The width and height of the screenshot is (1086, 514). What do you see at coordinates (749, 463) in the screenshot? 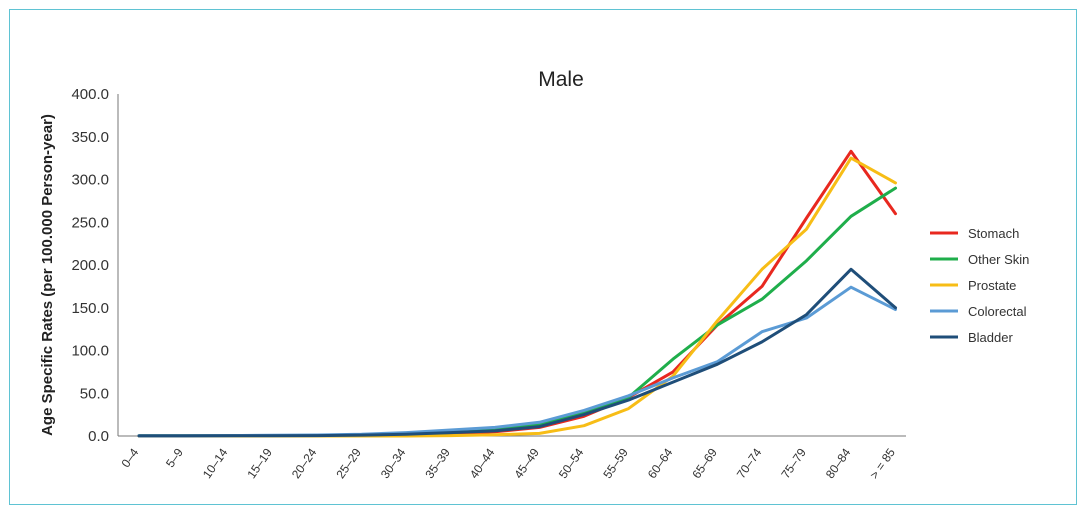
I see `x-tick-label: 70–74` at bounding box center [749, 463].